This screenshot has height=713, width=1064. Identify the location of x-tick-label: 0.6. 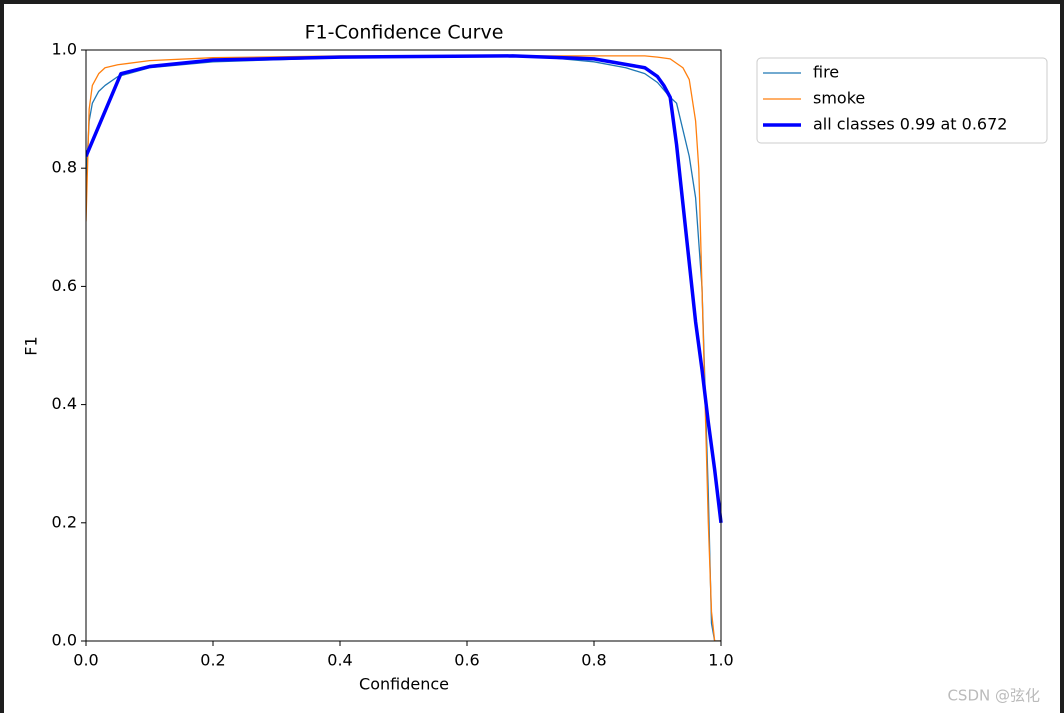
(466, 660).